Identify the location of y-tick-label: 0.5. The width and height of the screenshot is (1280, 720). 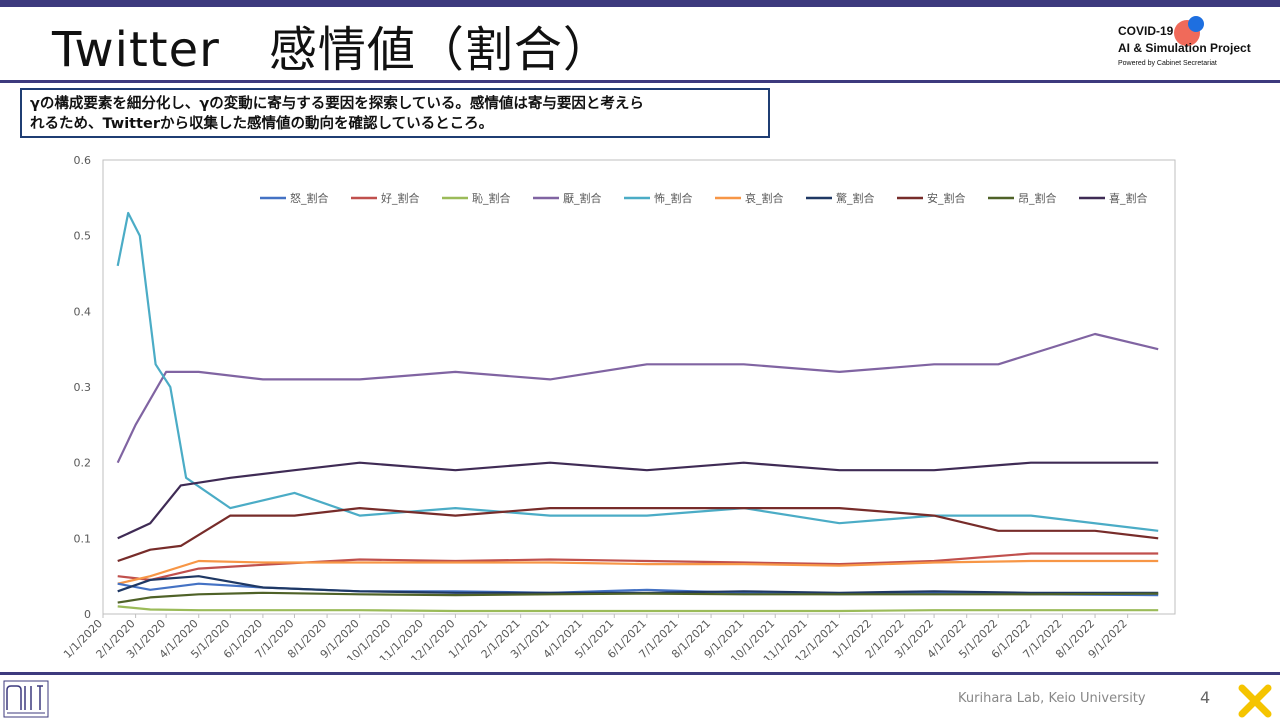
(83, 236).